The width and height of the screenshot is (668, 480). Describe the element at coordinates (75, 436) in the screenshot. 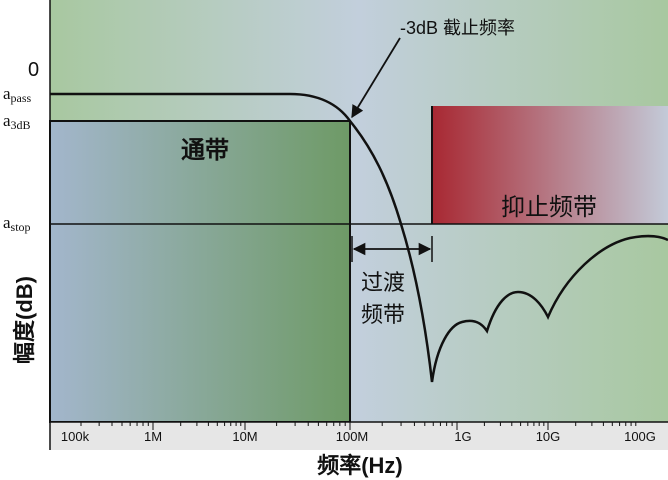

I see `x-tick-label-100k: 100k` at that location.